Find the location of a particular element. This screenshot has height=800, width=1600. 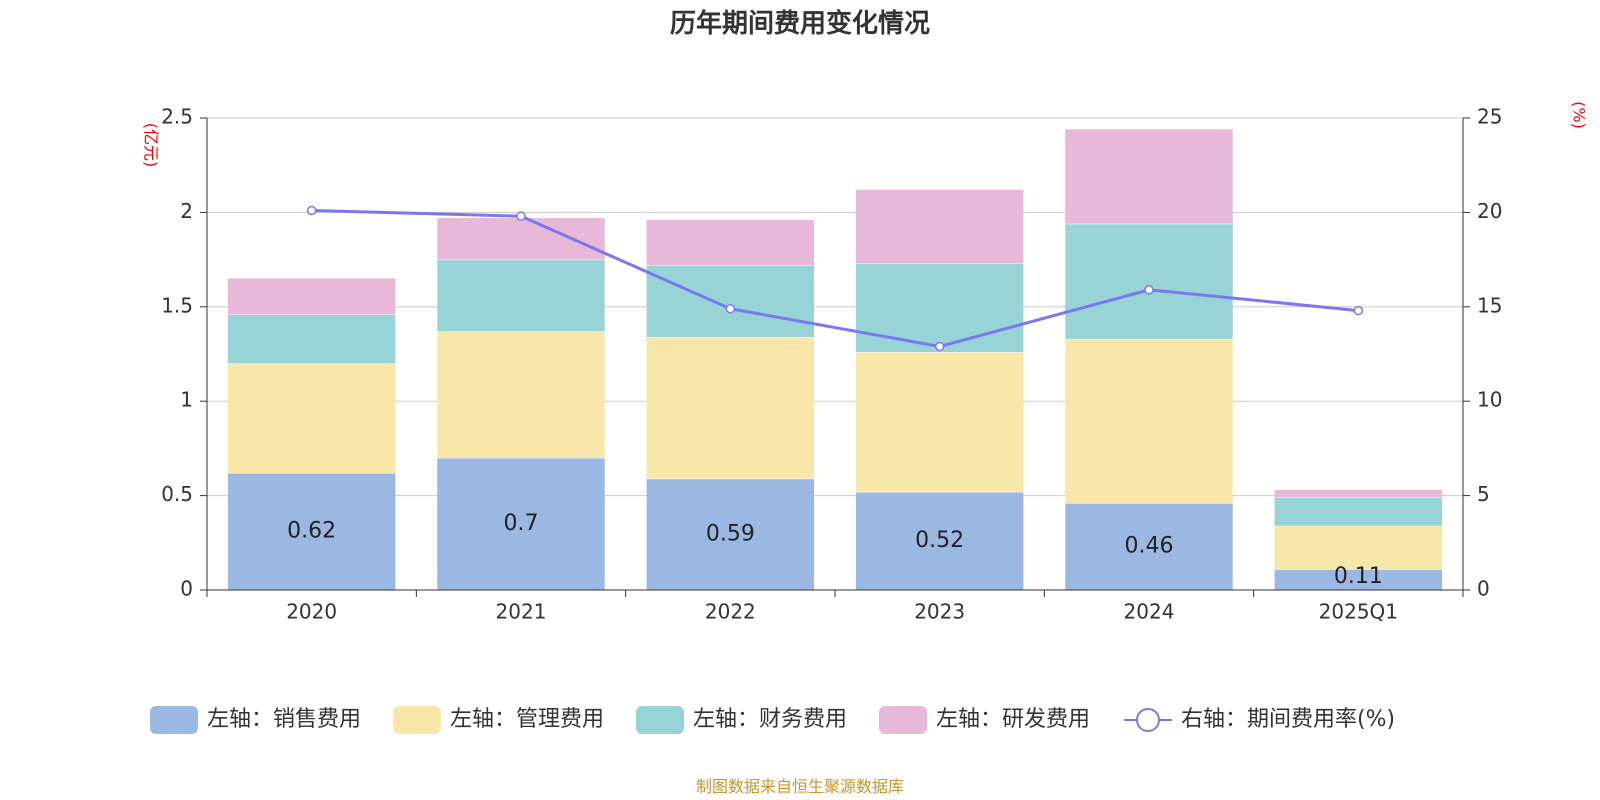

line-series is located at coordinates (835, 278).